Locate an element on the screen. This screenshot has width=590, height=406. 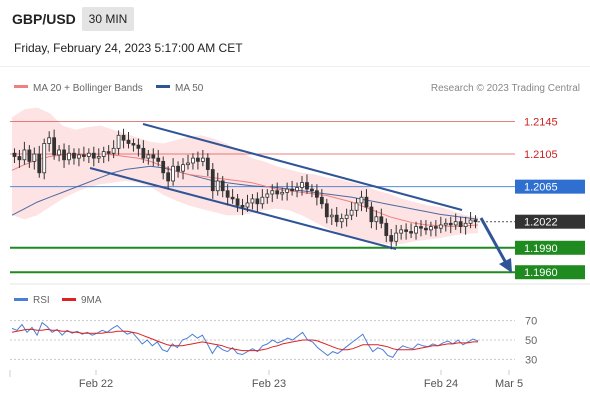
ma50-legend-label: MA 50 is located at coordinates (189, 88).